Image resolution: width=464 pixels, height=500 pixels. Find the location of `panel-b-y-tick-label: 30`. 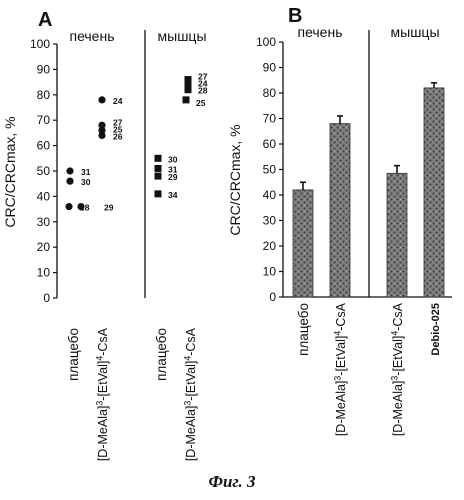

panel-b-y-tick-label: 30 is located at coordinates (270, 221).